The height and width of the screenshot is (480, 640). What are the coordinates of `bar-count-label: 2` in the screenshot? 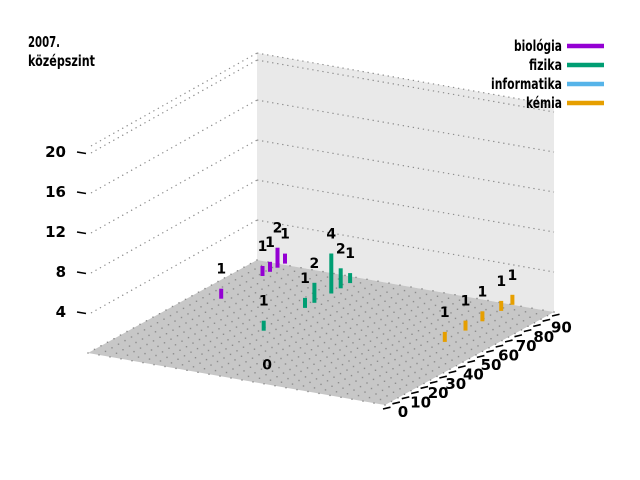 It's located at (315, 264).